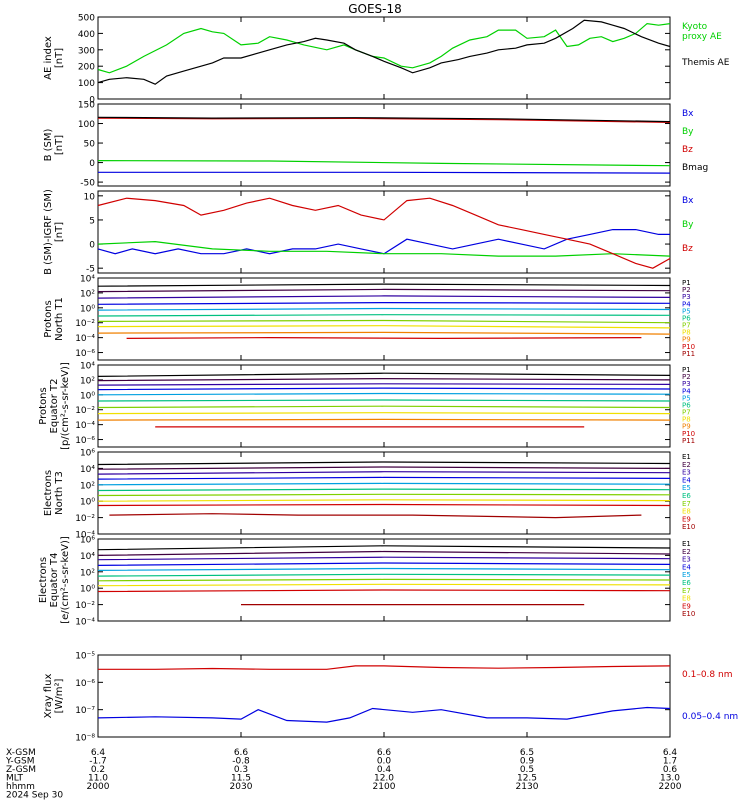  Describe the element at coordinates (98, 787) in the screenshot. I see `x-row-value: 2000` at that location.